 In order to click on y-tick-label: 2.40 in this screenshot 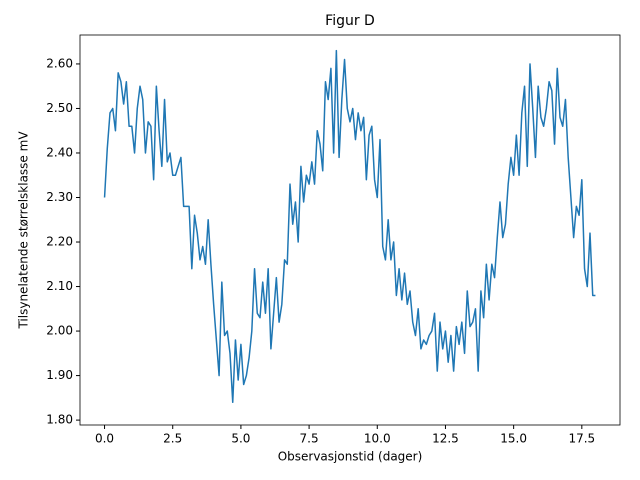, I will do `click(59, 152)`.